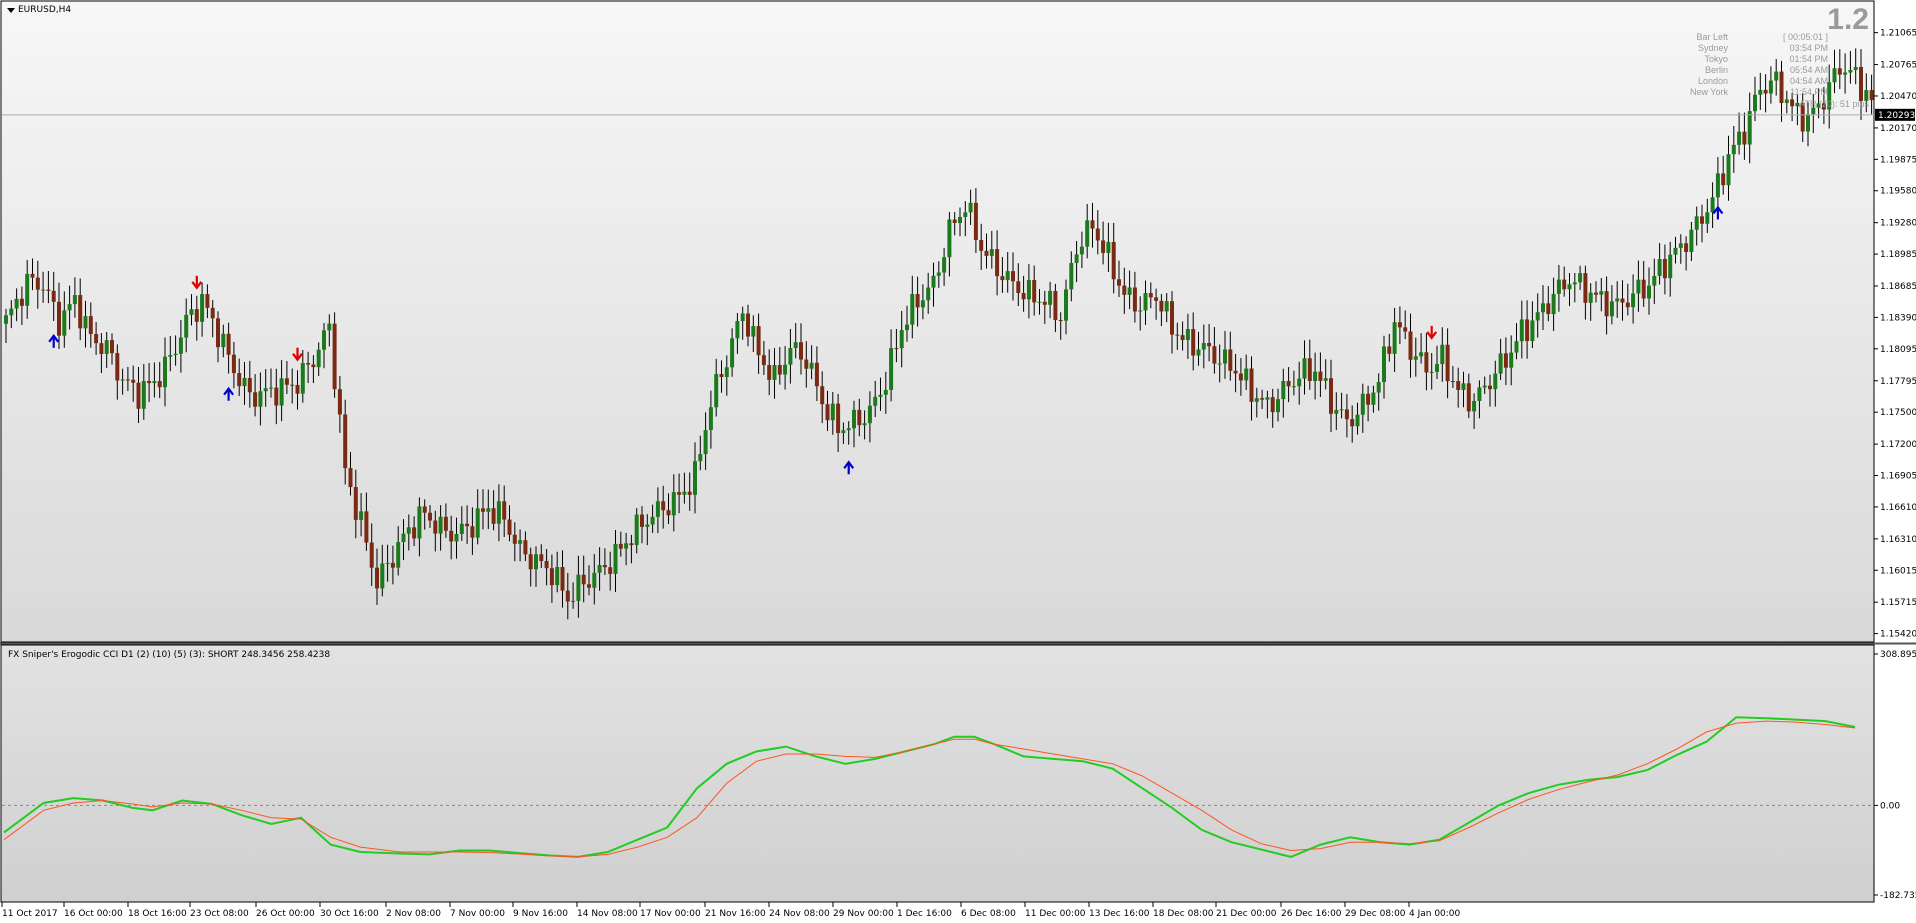 The image size is (1916, 923). What do you see at coordinates (39, 10) in the screenshot?
I see `symbol-title: EURUSD,H4` at bounding box center [39, 10].